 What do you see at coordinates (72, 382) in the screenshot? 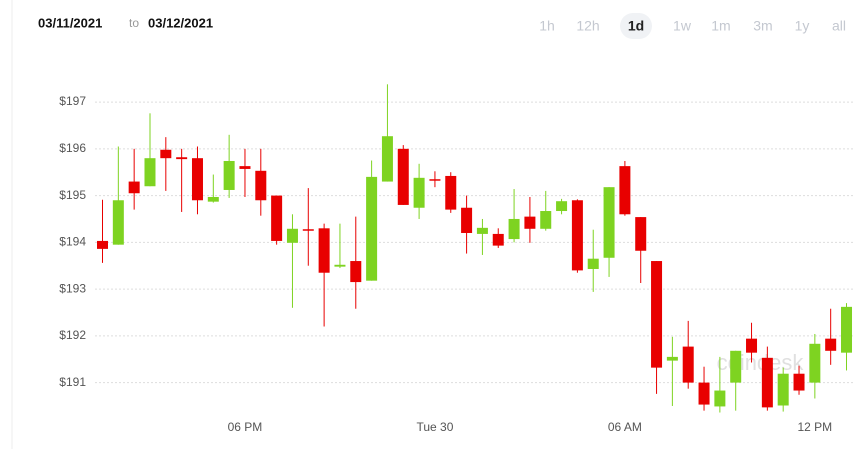
I see `y-tick-label: $191` at bounding box center [72, 382].